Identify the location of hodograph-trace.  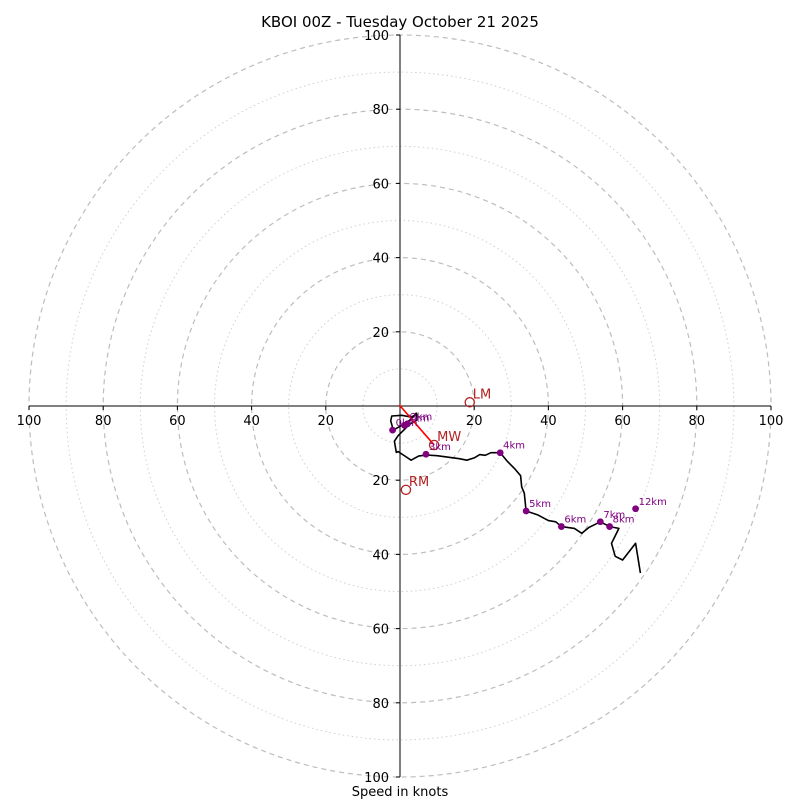
(515, 493).